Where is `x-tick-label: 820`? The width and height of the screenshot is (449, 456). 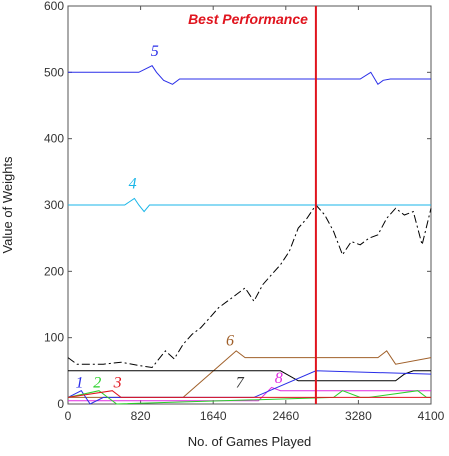 x-tick-label: 820 is located at coordinates (141, 416).